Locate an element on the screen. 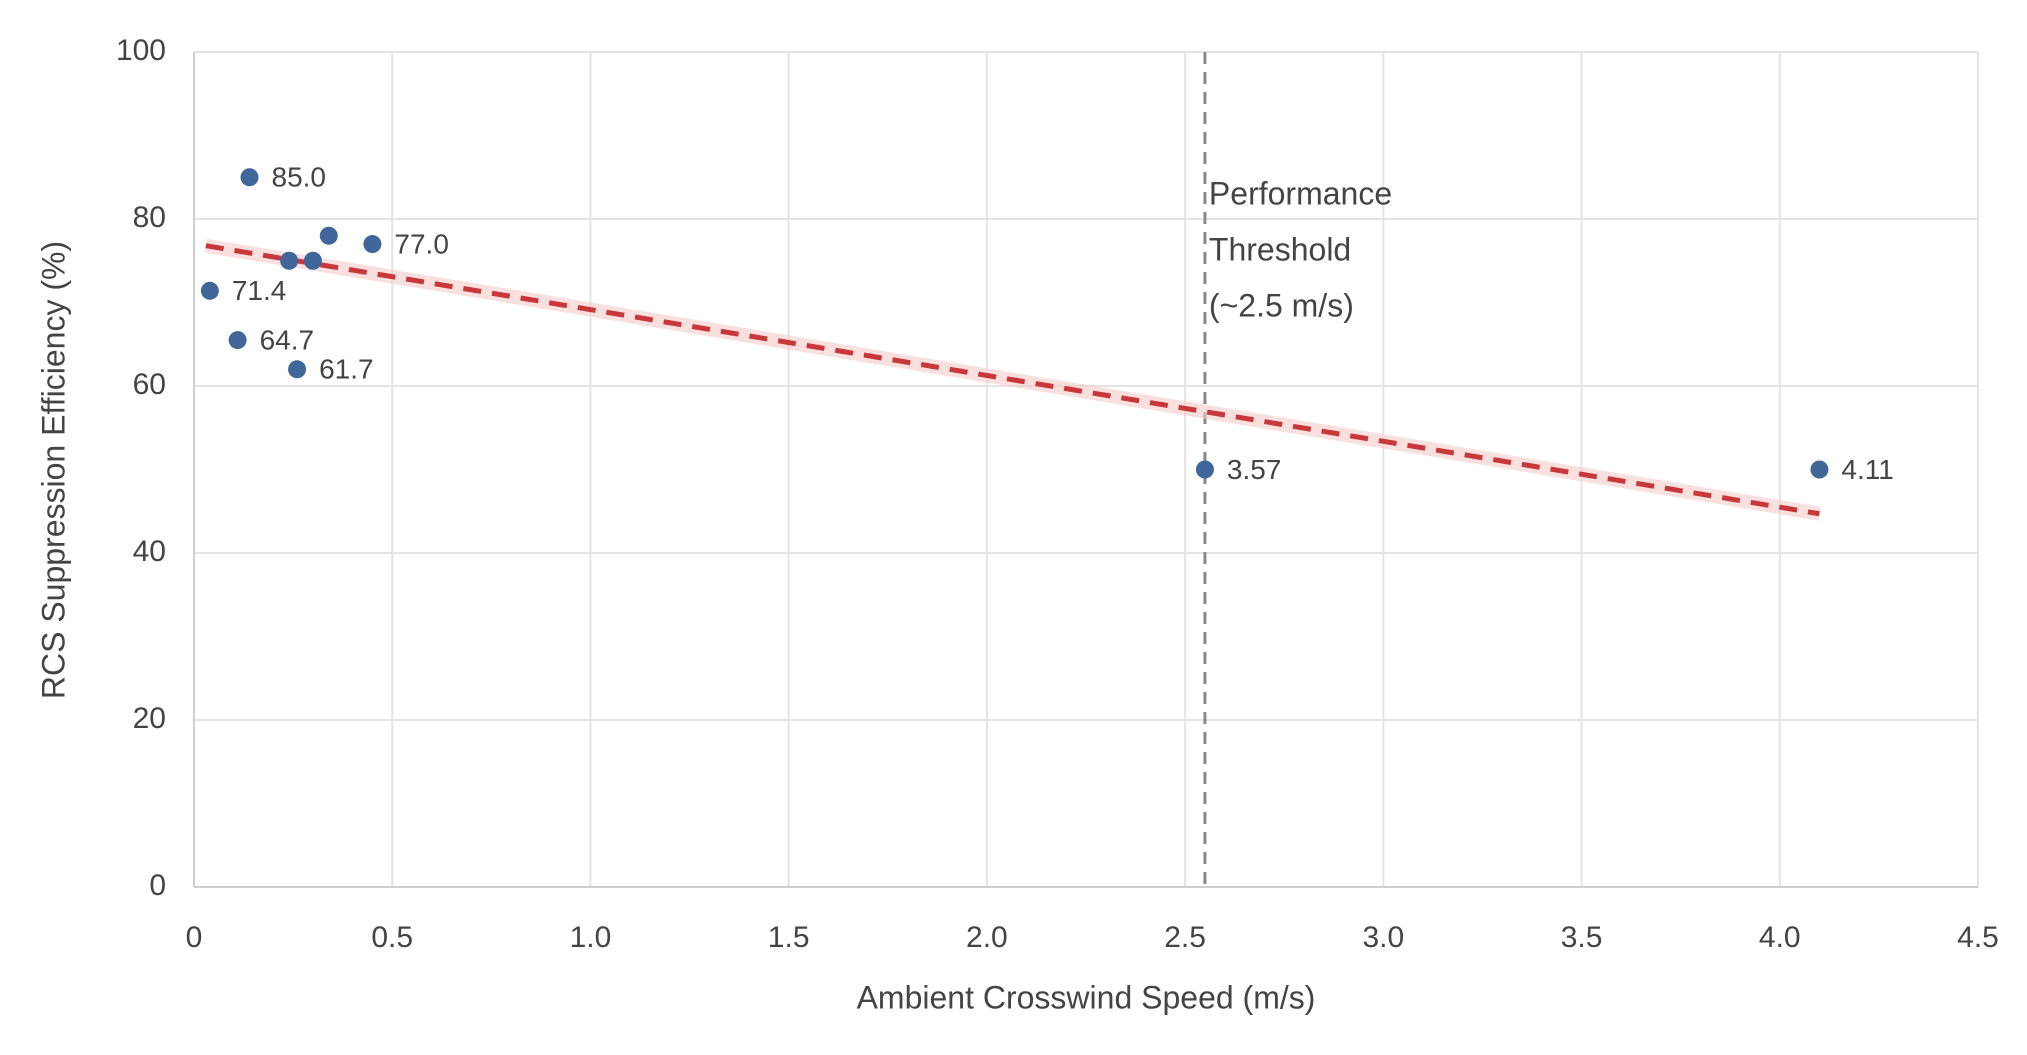  threshold-annotation: Performance is located at coordinates (1300, 193).